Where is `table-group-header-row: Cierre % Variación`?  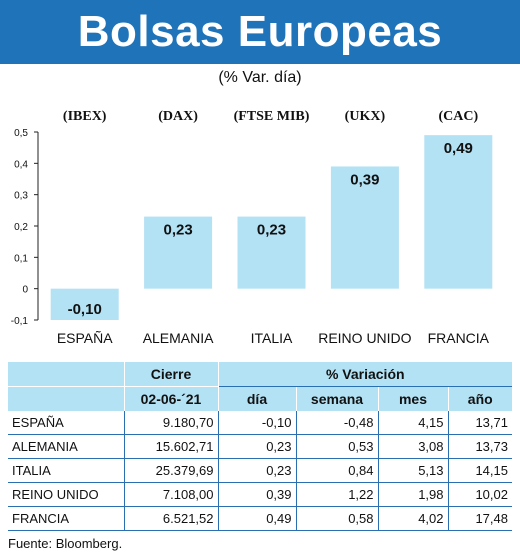
table-group-header-row: Cierre % Variación is located at coordinates (260, 374).